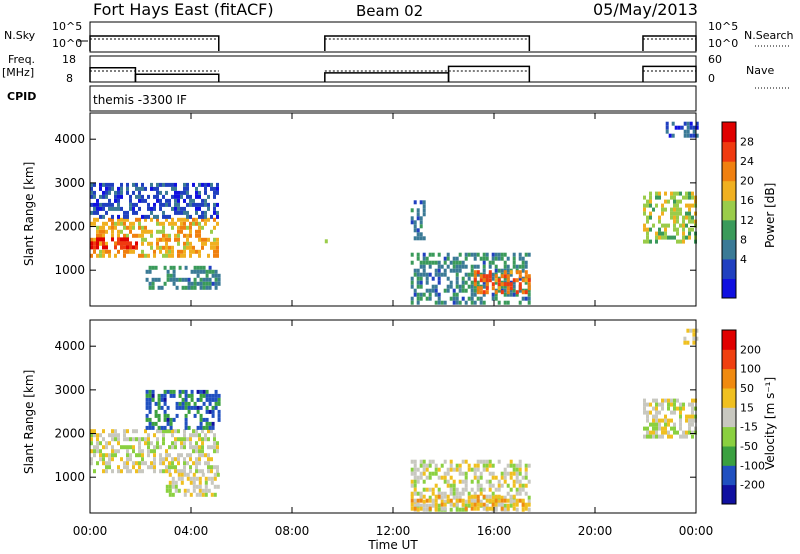 The image size is (800, 554). I want to click on power-ytick-label: 2000, so click(69, 227).